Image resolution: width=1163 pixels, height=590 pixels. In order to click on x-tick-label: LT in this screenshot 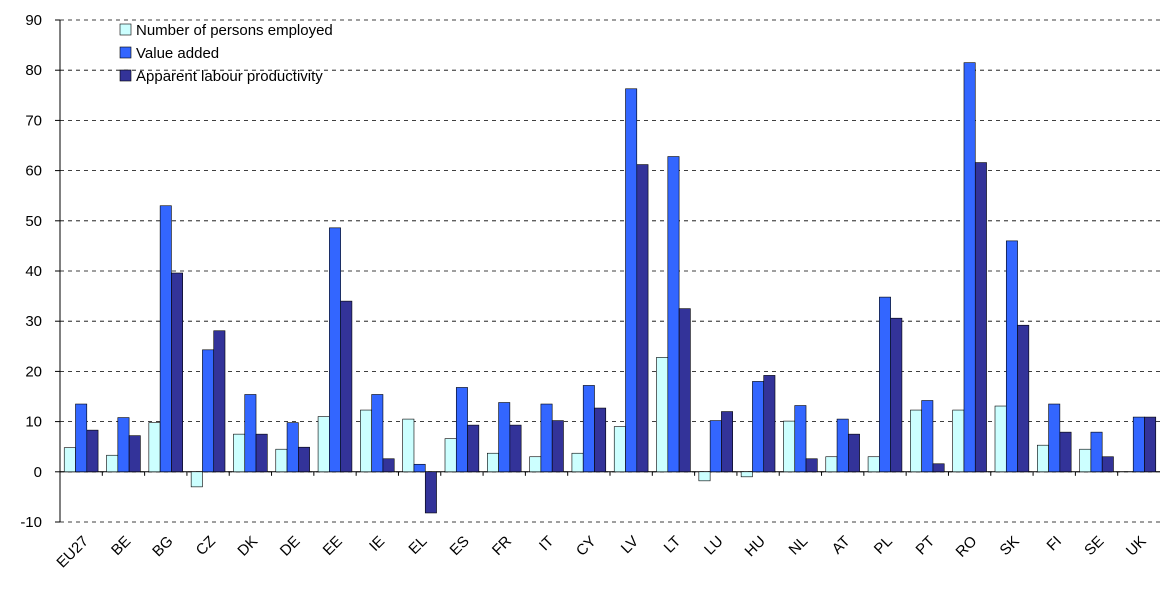, I will do `click(673, 545)`.